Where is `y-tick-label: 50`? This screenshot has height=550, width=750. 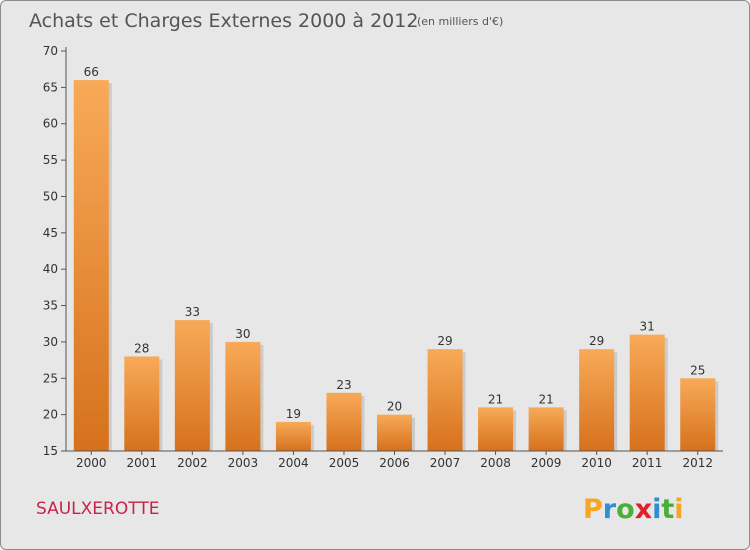 y-tick-label: 50 is located at coordinates (50, 196).